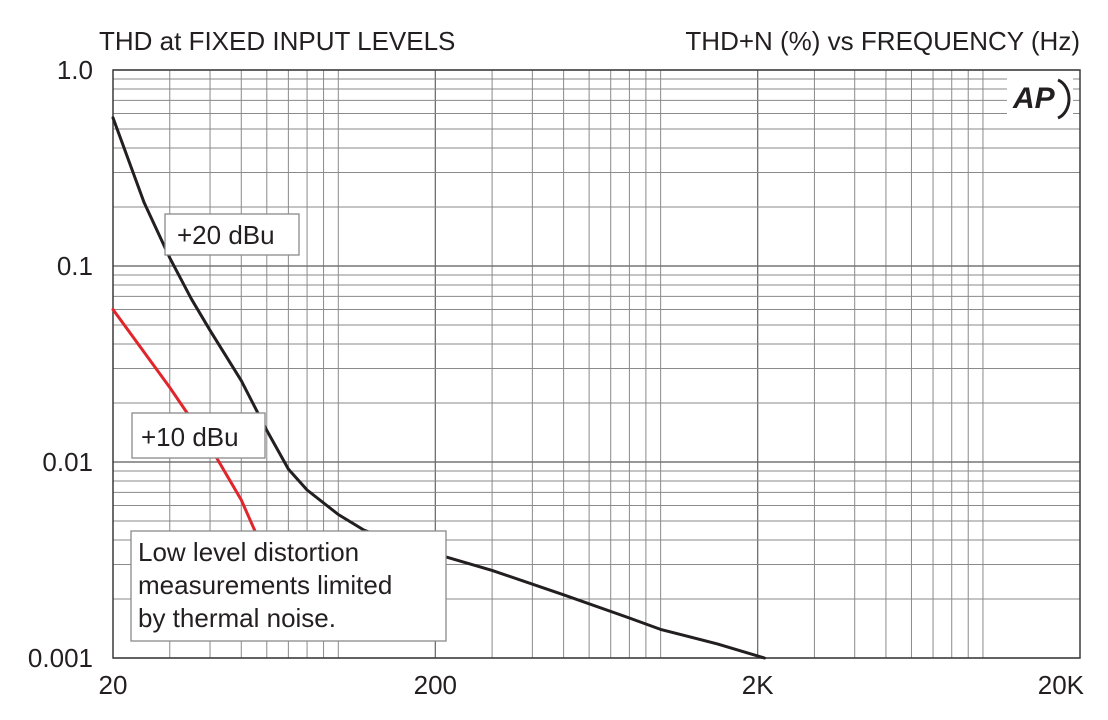 This screenshot has width=1108, height=720. What do you see at coordinates (190, 437) in the screenshot?
I see `annotation-plus10-label: +10 dBu` at bounding box center [190, 437].